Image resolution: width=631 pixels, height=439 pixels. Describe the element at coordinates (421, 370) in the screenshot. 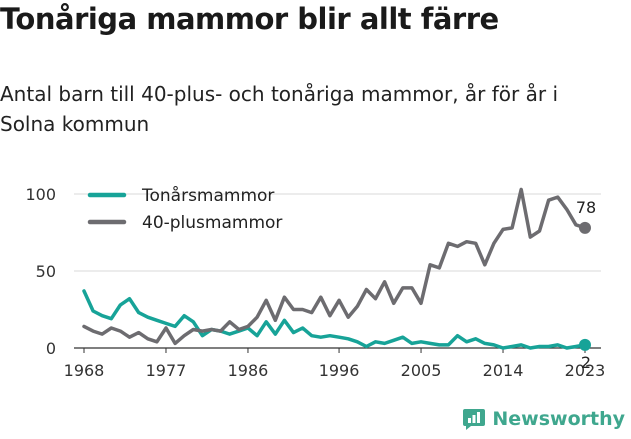

I see `x-tick-label: 2005` at that location.